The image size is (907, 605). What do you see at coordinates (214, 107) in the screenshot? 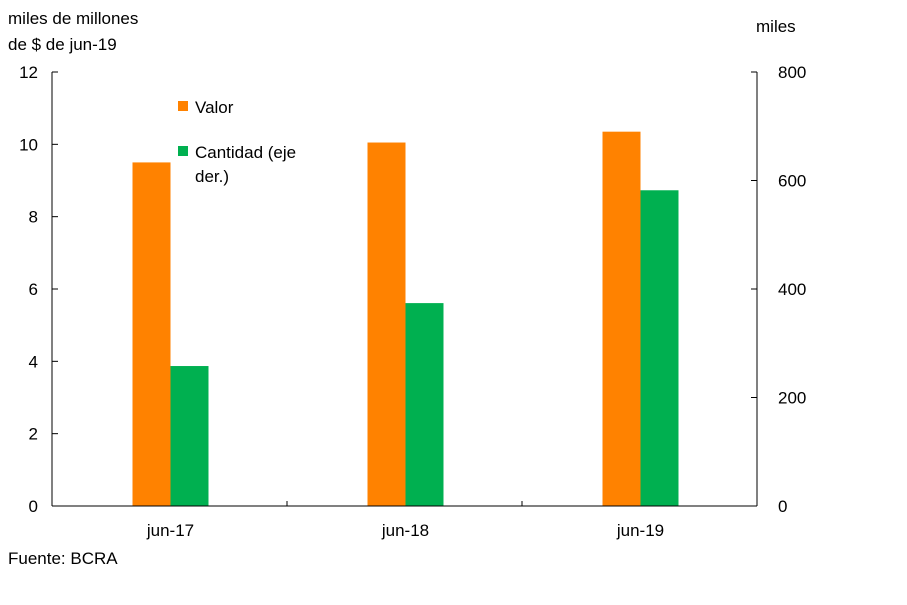
I see `legend-label-valor: Valor` at bounding box center [214, 107].